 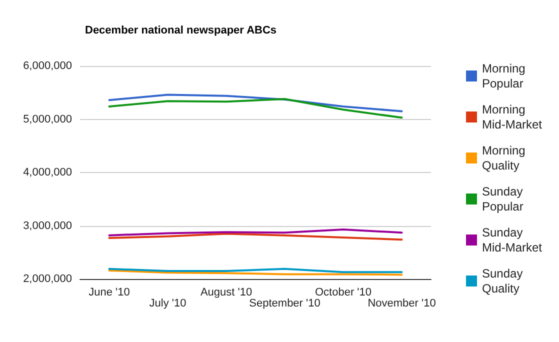 What do you see at coordinates (181, 30) in the screenshot?
I see `chart-title: December national newspaper ABCs` at bounding box center [181, 30].